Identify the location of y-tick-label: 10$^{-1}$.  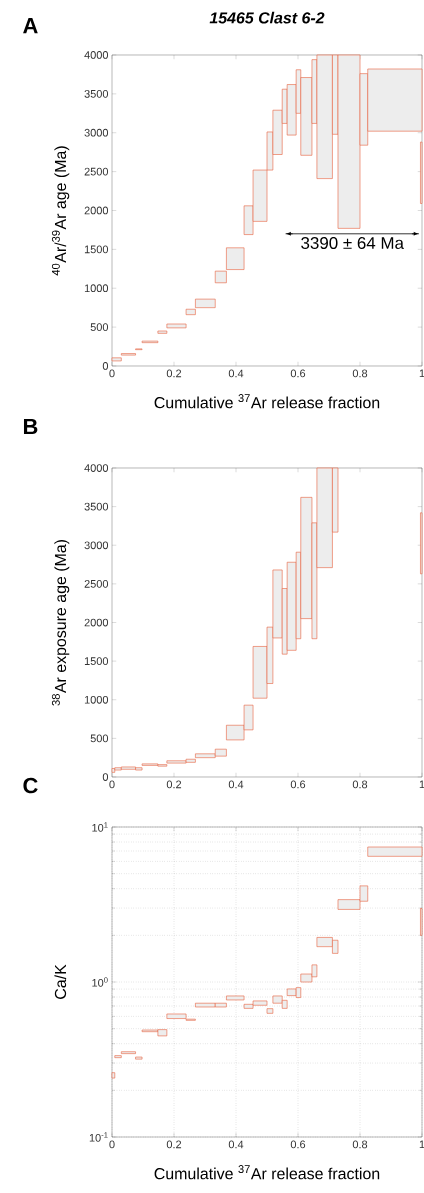
(98, 1137).